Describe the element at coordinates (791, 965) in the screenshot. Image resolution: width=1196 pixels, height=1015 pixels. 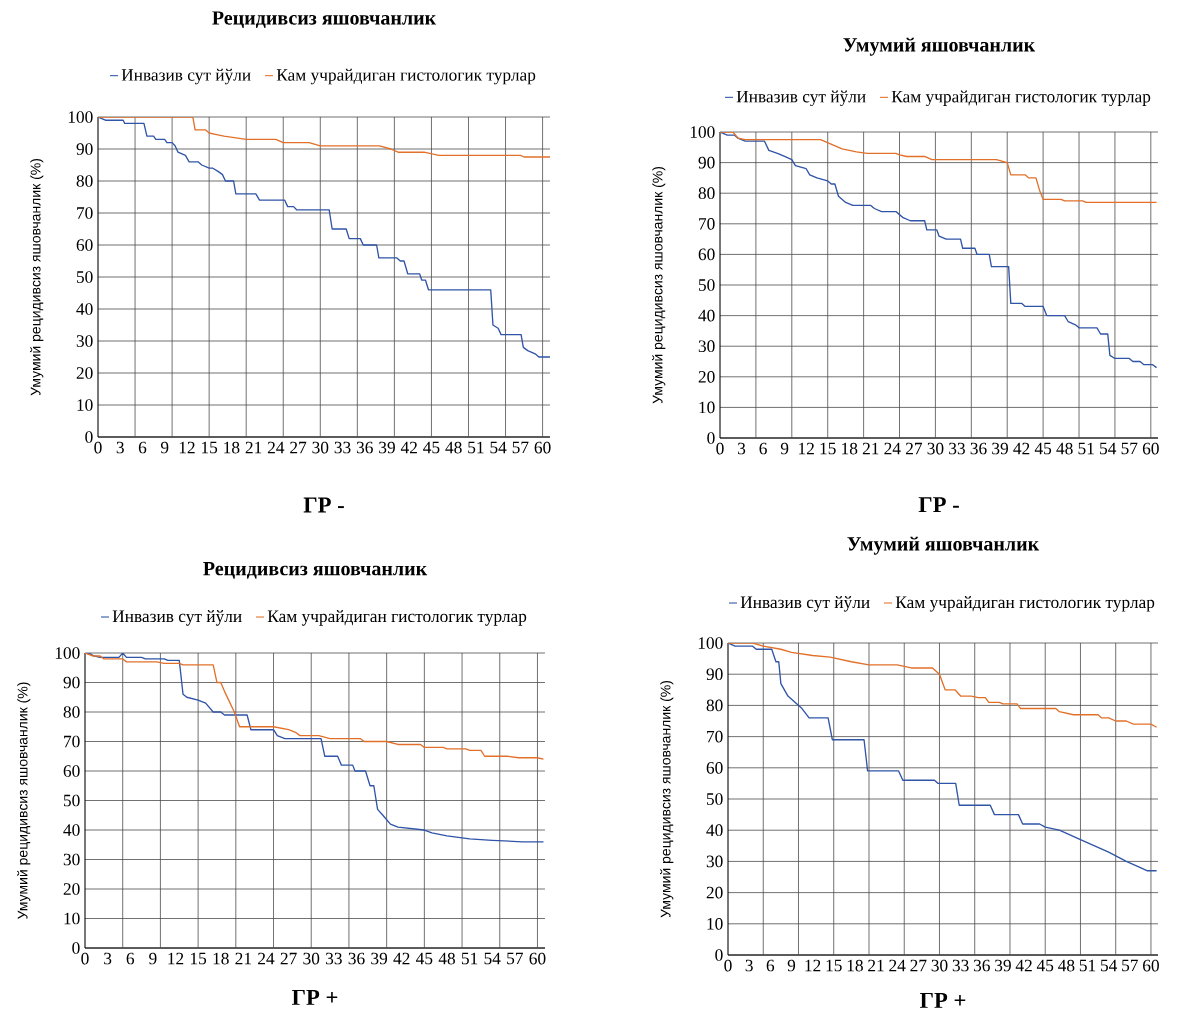
I see `x-tick-label: 9` at that location.